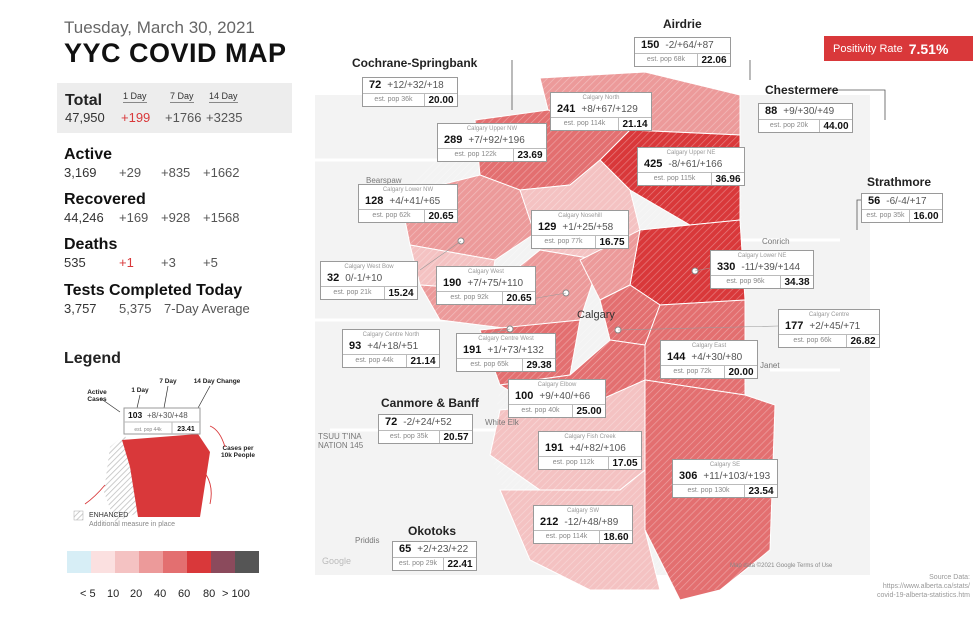 The height and width of the screenshot is (627, 976). What do you see at coordinates (221, 217) in the screenshot?
I see `recovered-14day: +1568` at bounding box center [221, 217].